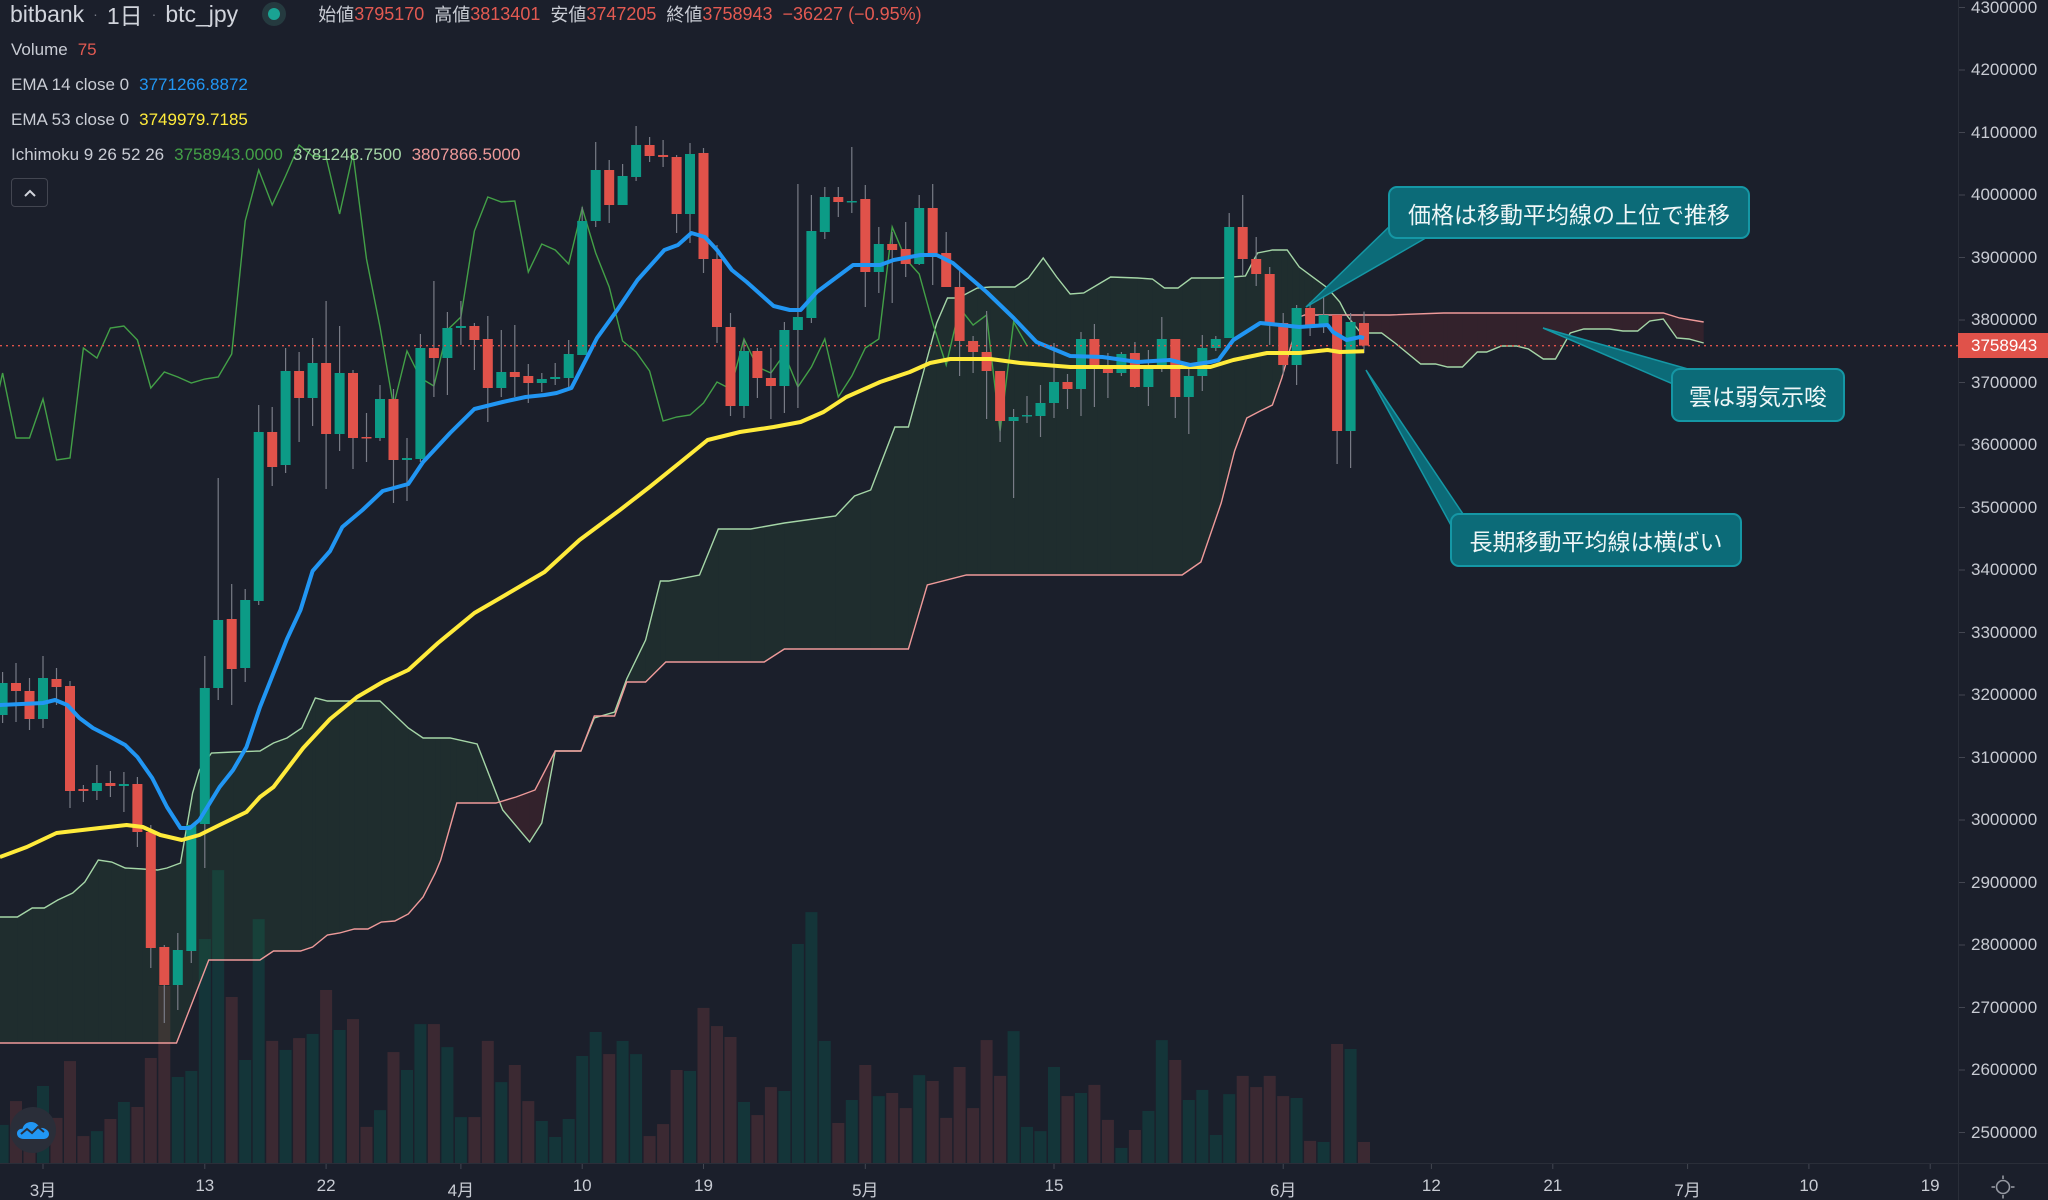 This screenshot has height=1200, width=2048. What do you see at coordinates (1569, 212) in the screenshot?
I see `annotation-price-above-ma: 価格は移動平均線の上位で推移` at bounding box center [1569, 212].